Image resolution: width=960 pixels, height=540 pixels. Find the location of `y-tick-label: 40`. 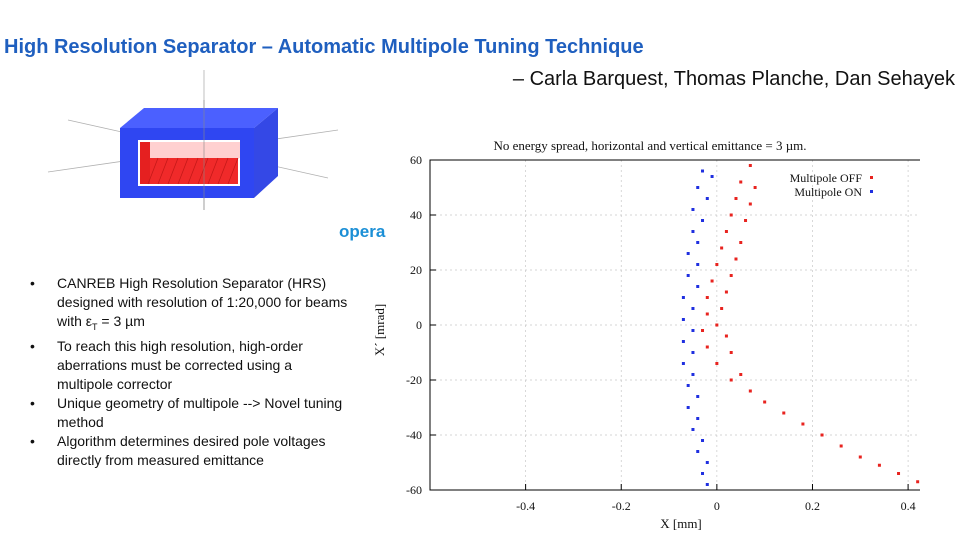

y-tick-label: 40 is located at coordinates (416, 215).